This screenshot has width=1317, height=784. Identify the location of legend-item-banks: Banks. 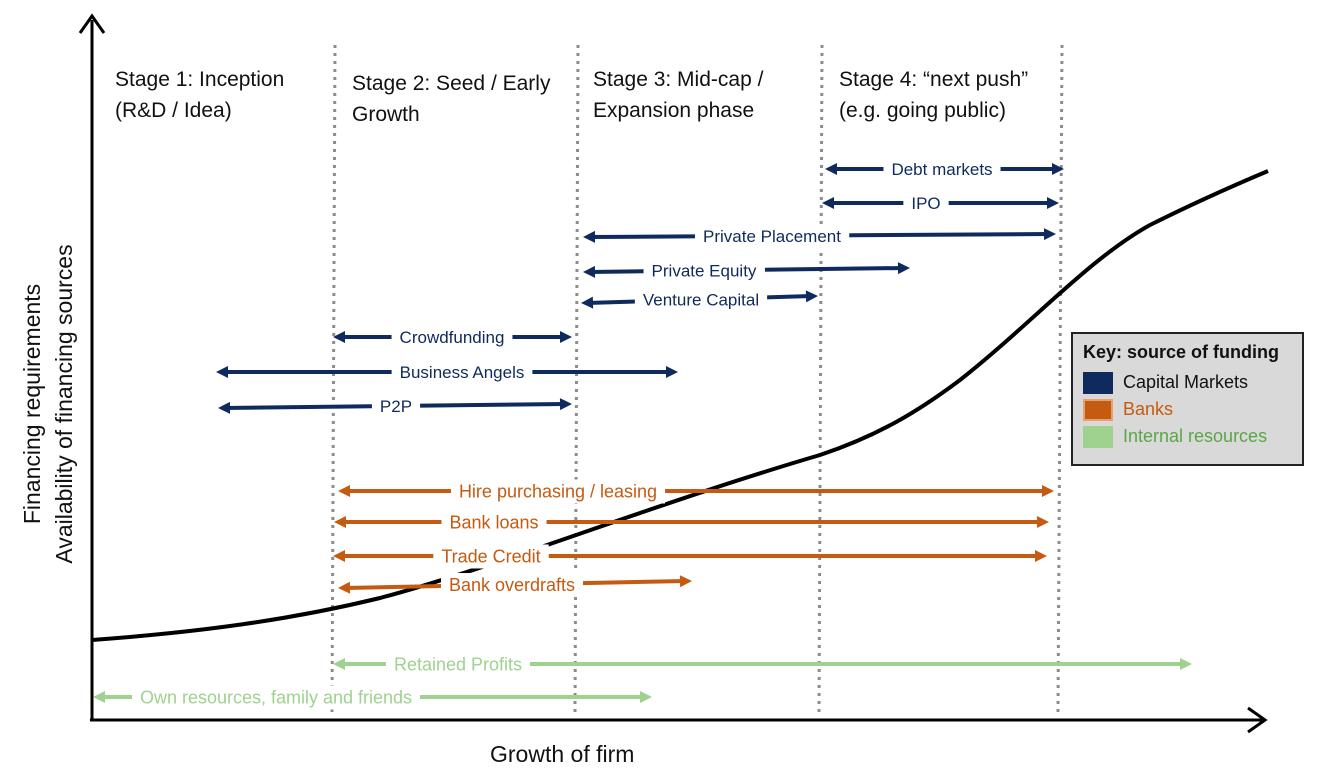
(1192, 409).